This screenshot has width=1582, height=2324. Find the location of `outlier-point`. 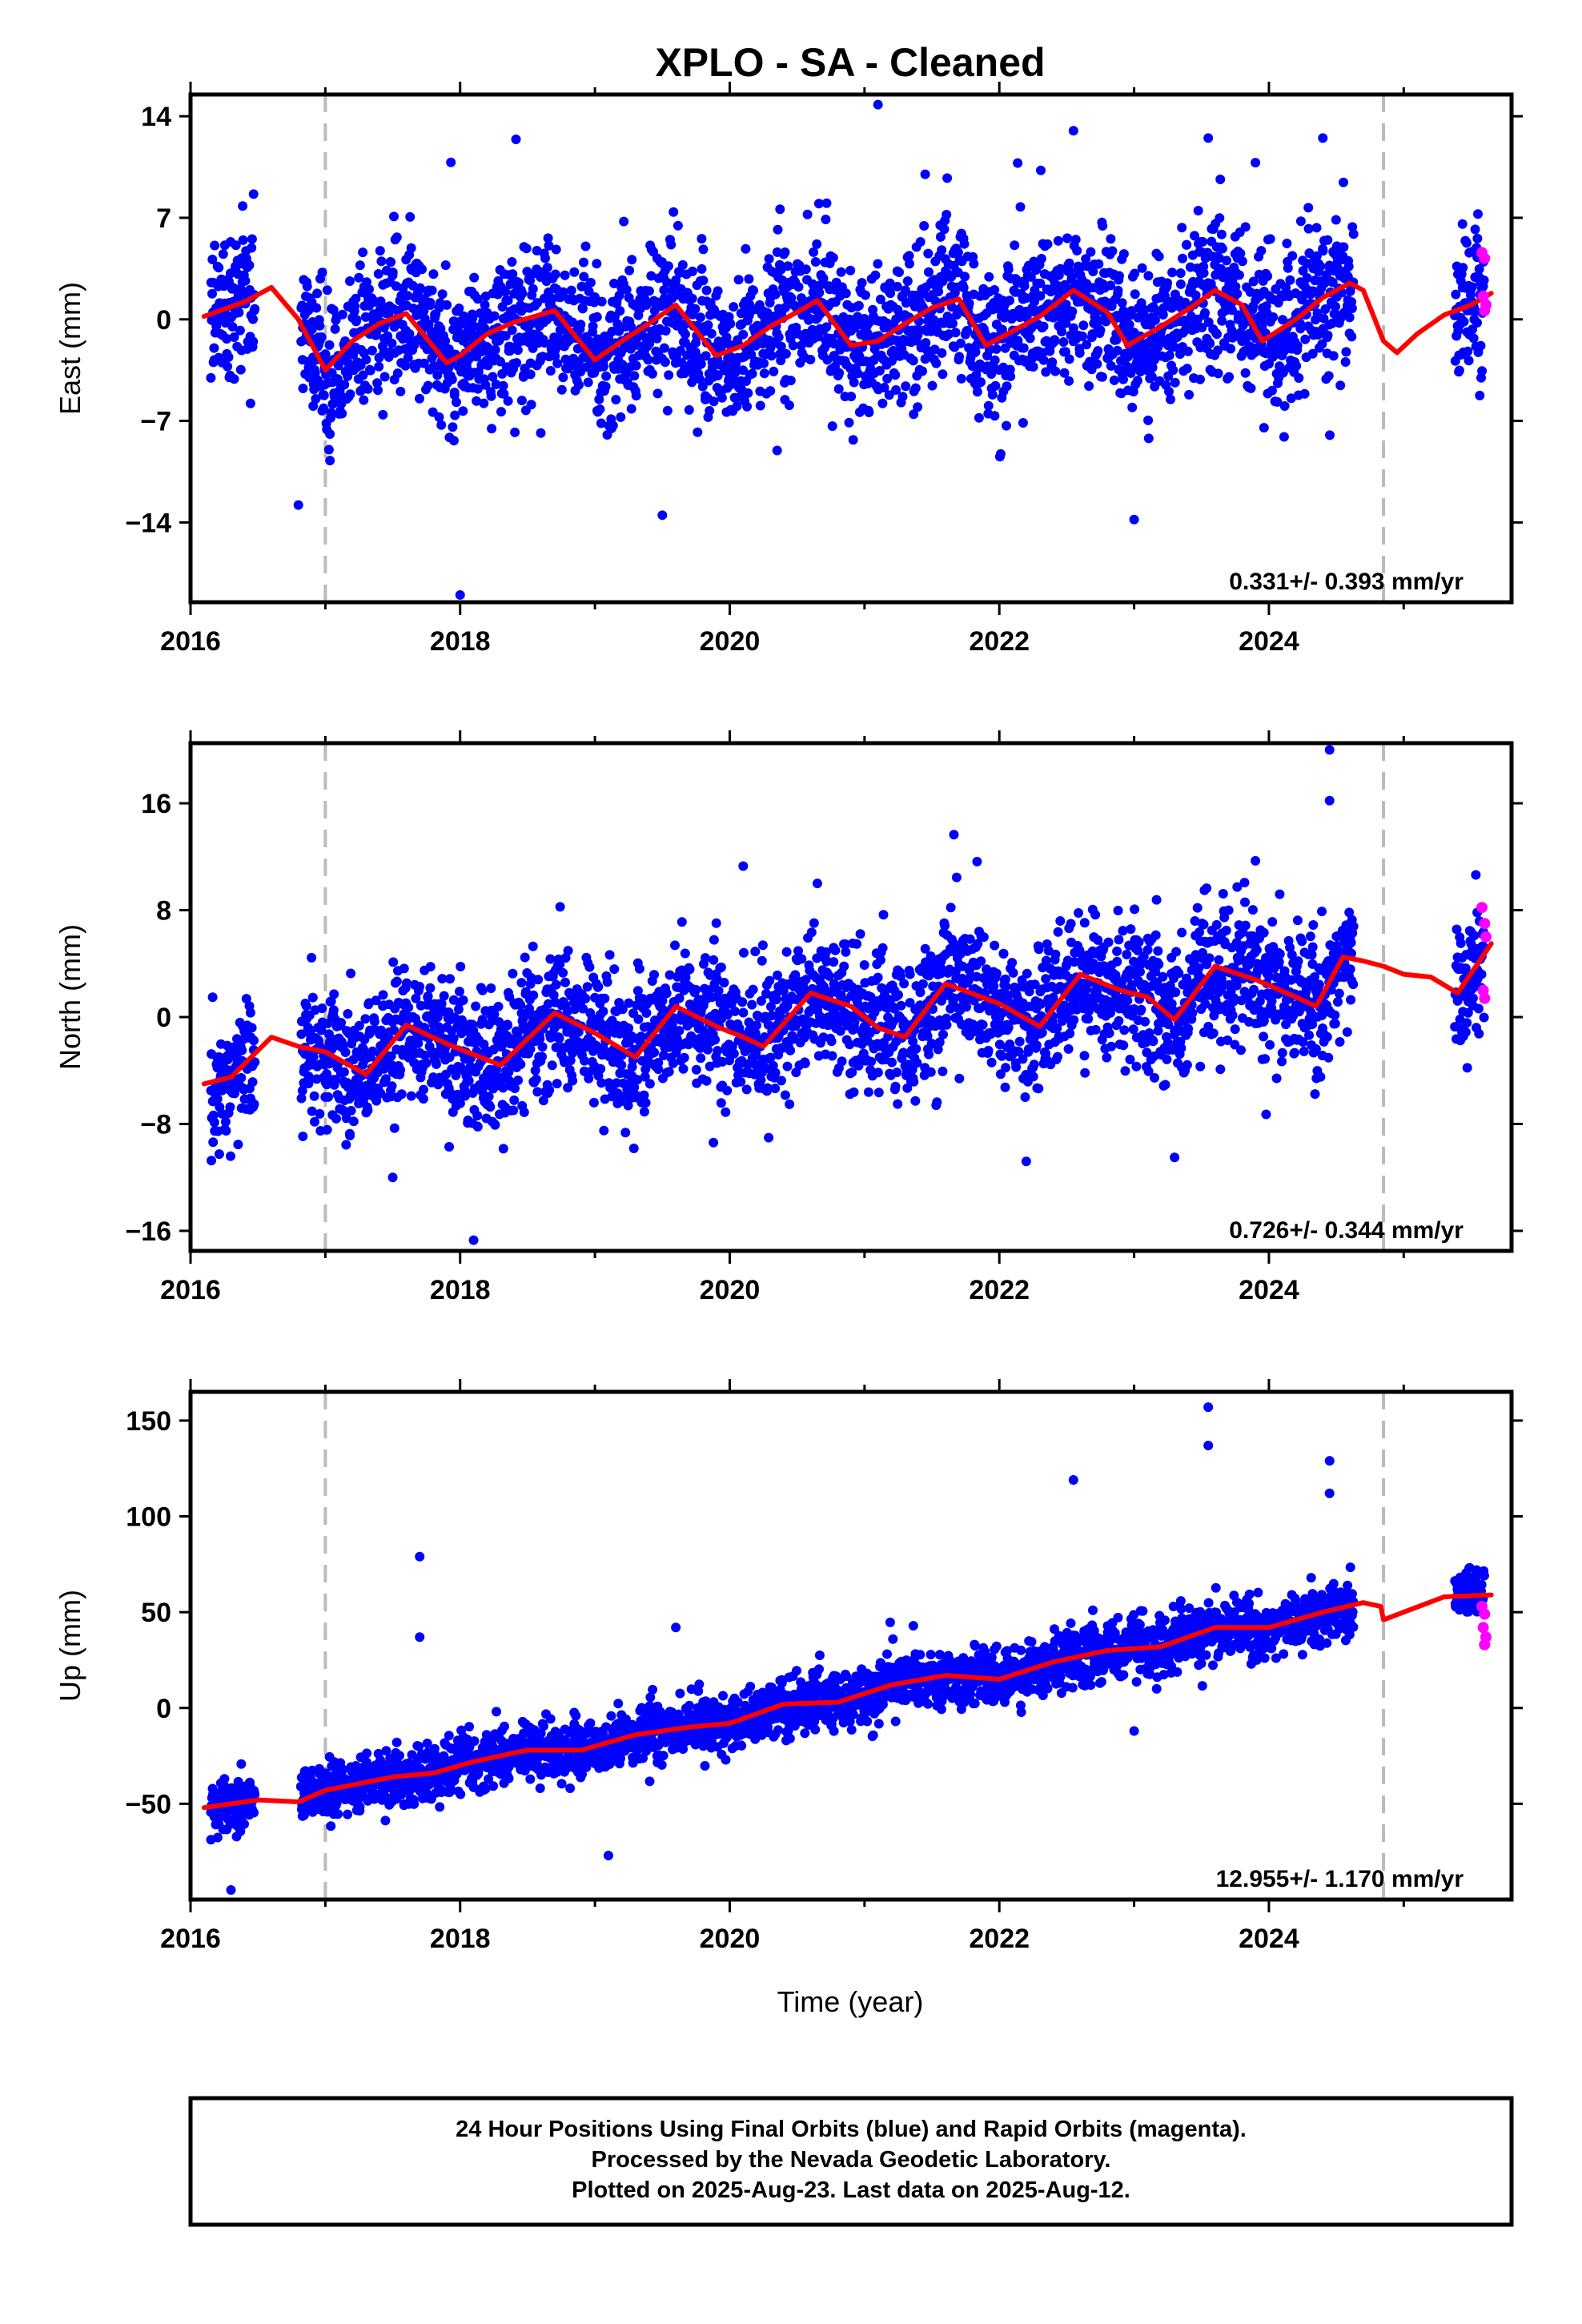

outlier-point is located at coordinates (298, 505).